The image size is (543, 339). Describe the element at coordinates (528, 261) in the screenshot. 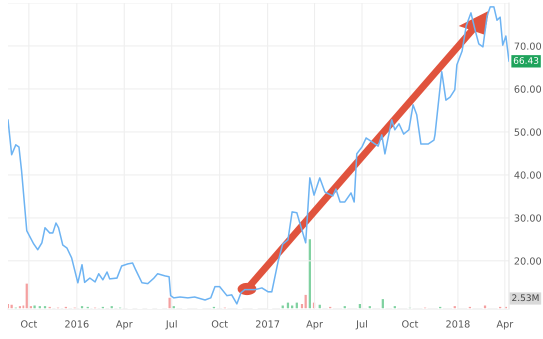

I see `y-tick-label: 20.00` at that location.